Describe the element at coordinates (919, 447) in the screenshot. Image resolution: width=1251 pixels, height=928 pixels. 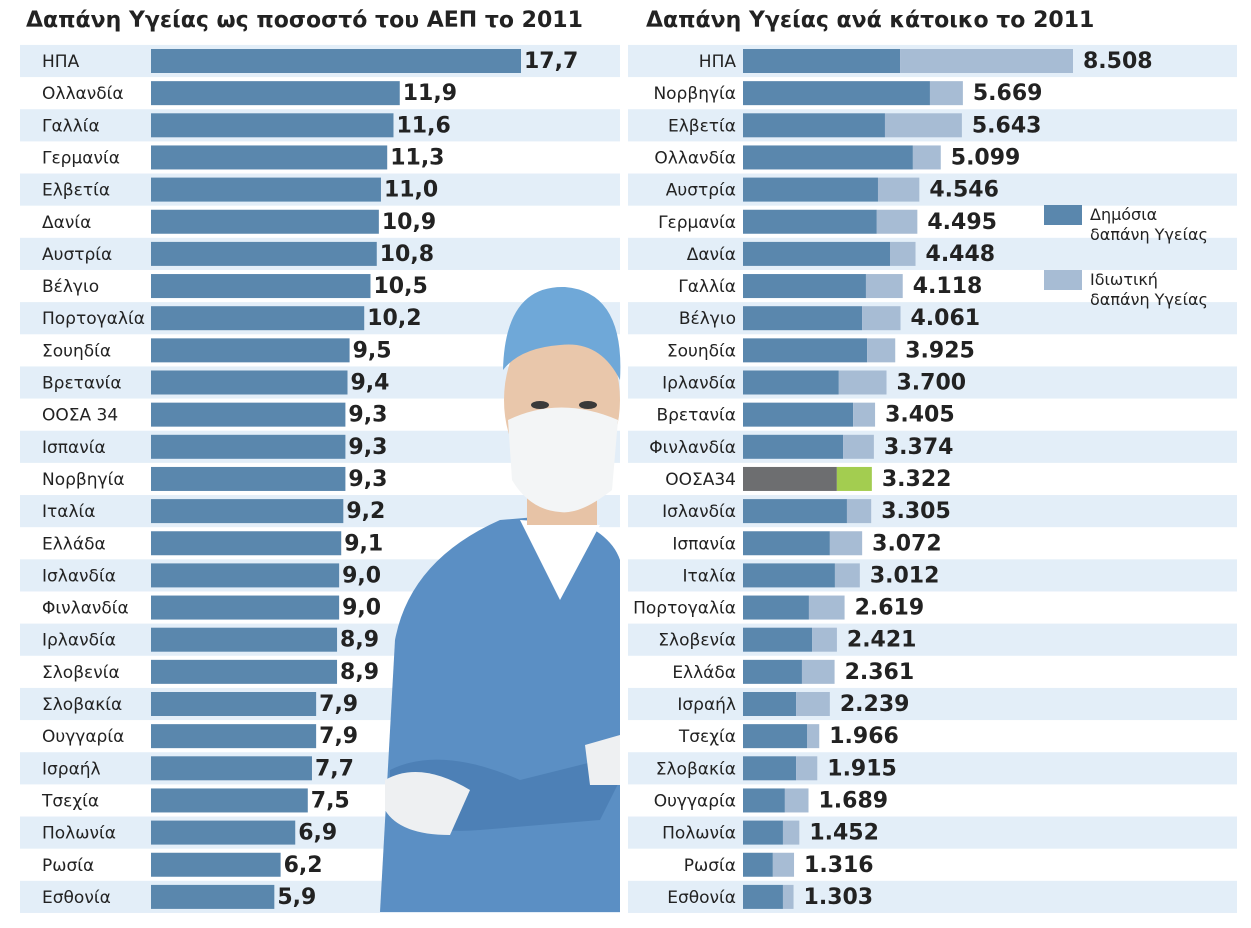
I see `total-label: 3.374` at that location.